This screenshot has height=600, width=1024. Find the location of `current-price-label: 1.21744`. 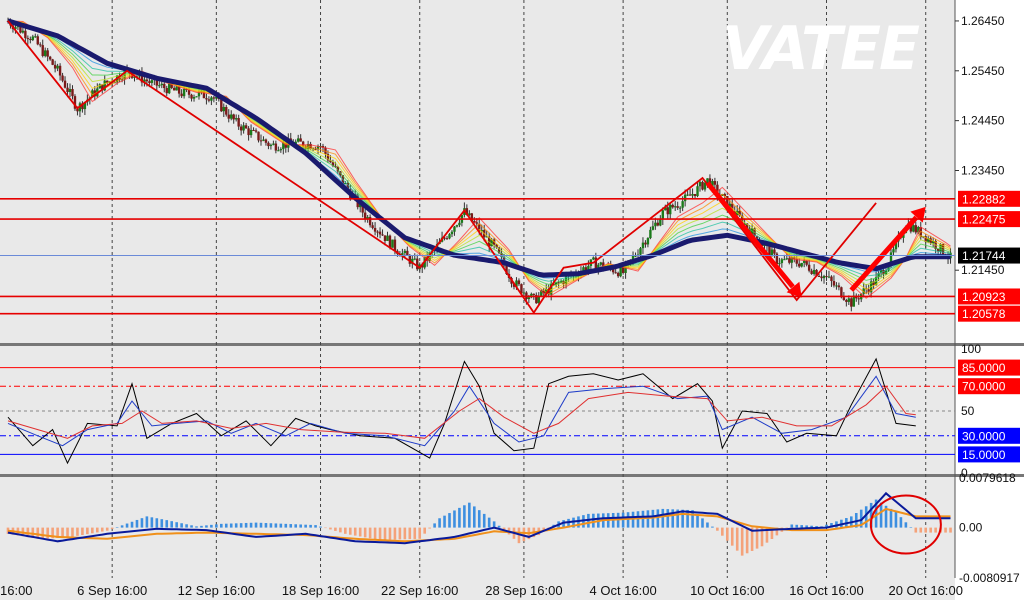

current-price-label: 1.21744 is located at coordinates (984, 256).